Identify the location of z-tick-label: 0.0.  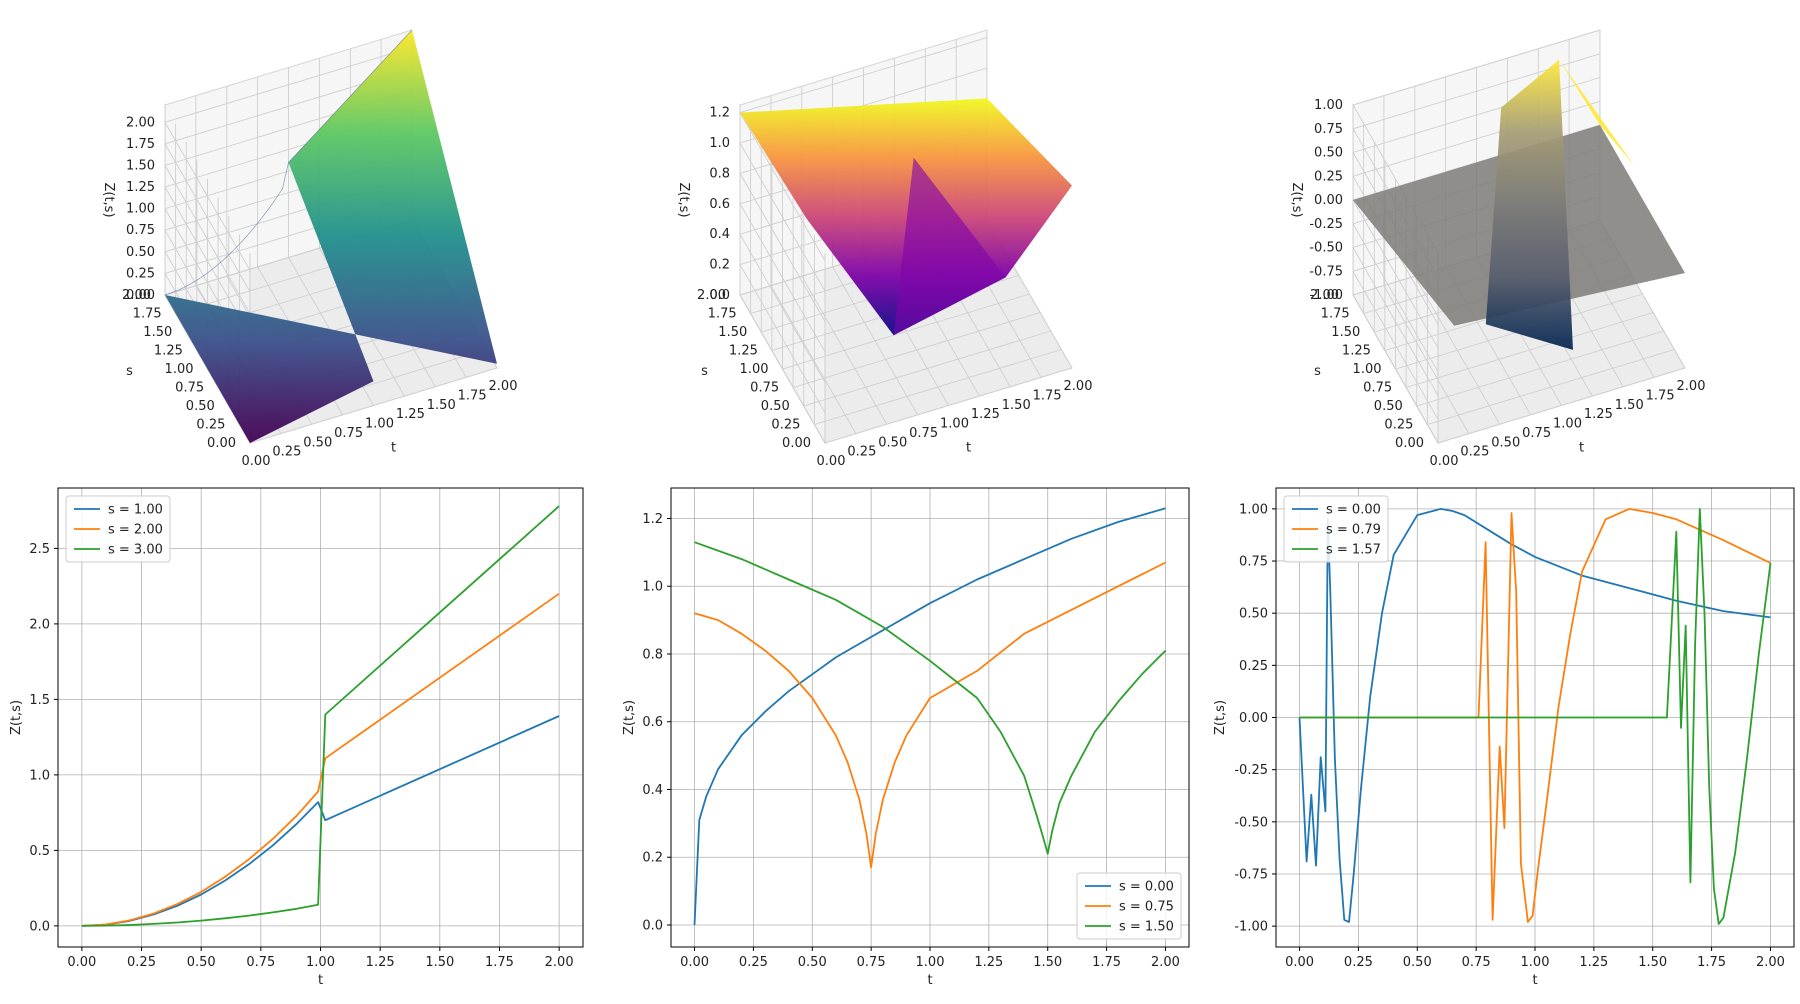
(719, 295).